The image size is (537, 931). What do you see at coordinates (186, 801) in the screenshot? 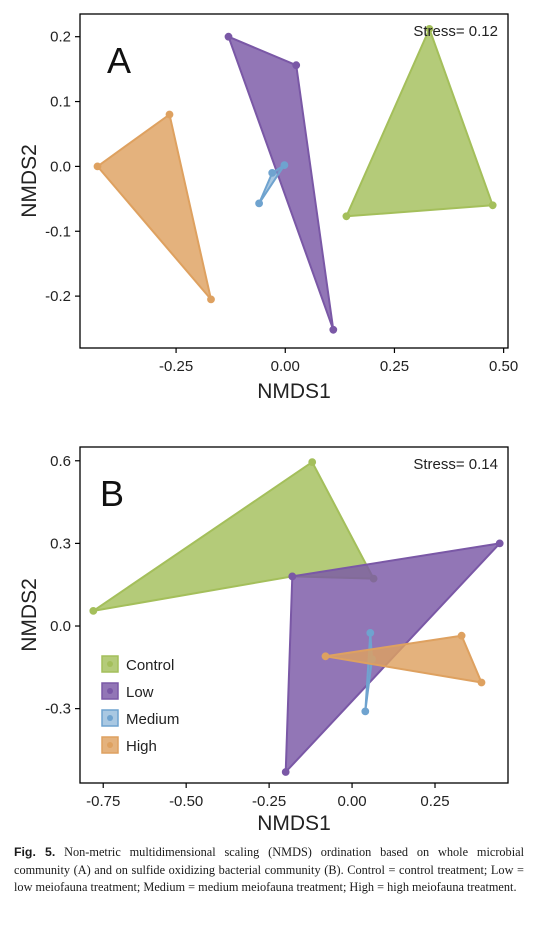
I see `panel-b-x-tick-label-2: -0.50` at bounding box center [186, 801].